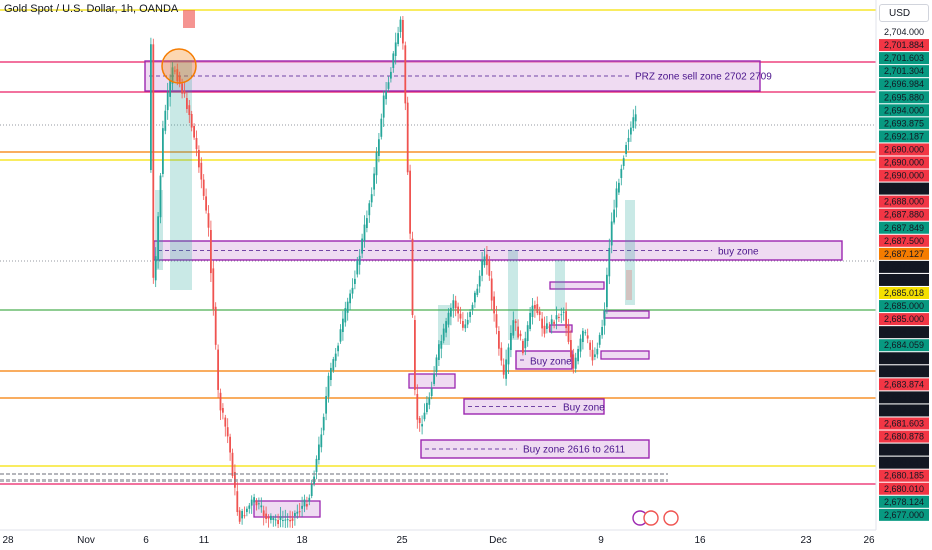 This screenshot has height=550, width=932. What do you see at coordinates (703, 77) in the screenshot?
I see `zone-label: PRZ zone sell zone 2702 2709` at bounding box center [703, 77].